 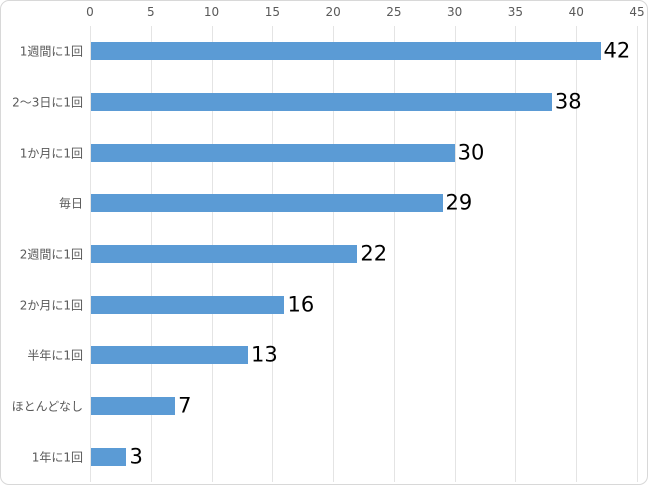 I want to click on category-label: 2か月に1回, so click(x=51, y=305).